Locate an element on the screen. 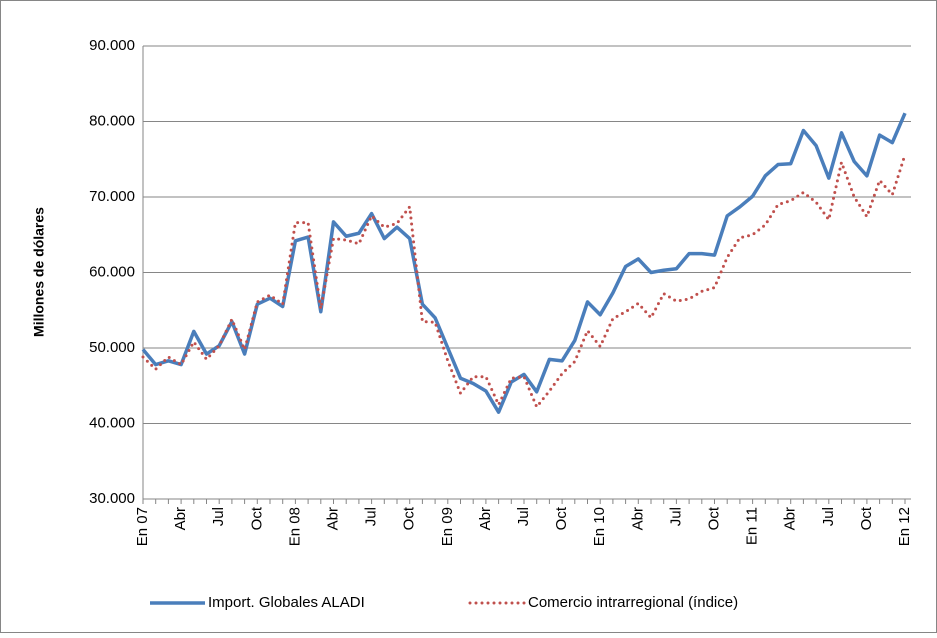 The image size is (937, 638). y-tick-label: 60.000 is located at coordinates (112, 271).